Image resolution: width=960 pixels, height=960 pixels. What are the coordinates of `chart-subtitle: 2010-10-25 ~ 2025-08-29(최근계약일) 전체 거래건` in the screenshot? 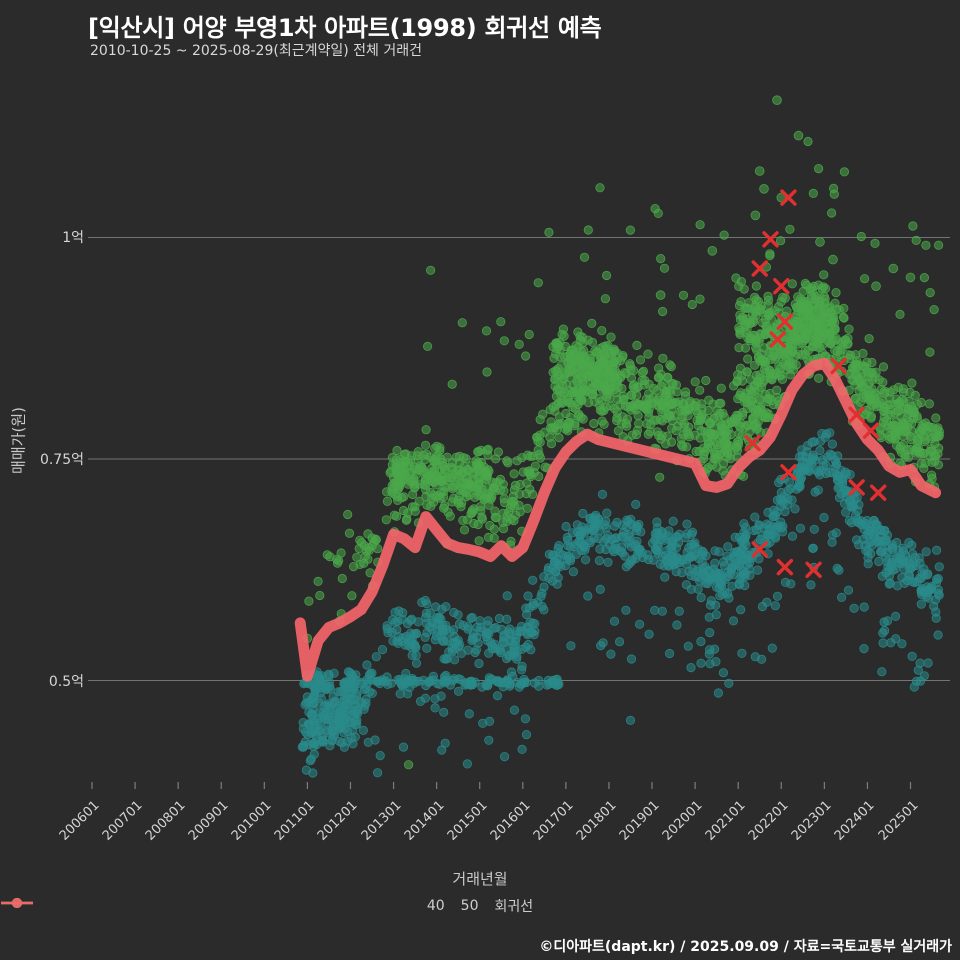 It's located at (256, 51).